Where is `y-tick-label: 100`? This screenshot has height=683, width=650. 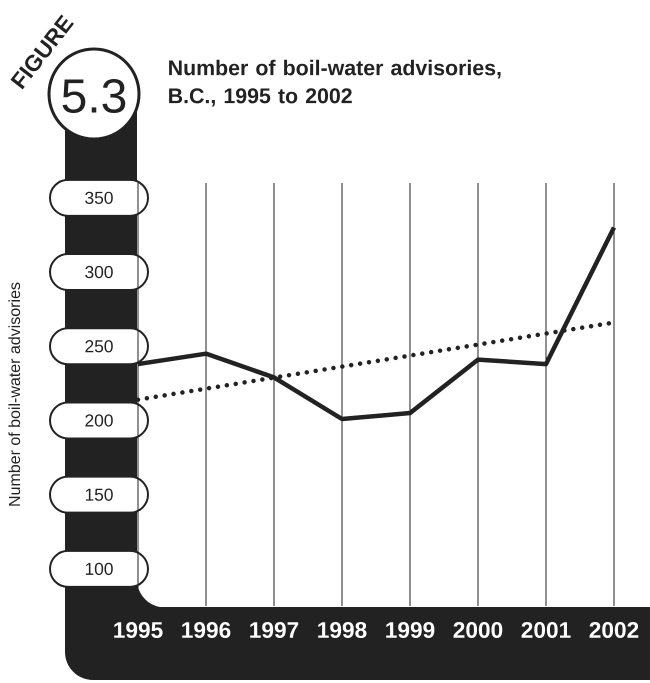 y-tick-label: 100 is located at coordinates (99, 569).